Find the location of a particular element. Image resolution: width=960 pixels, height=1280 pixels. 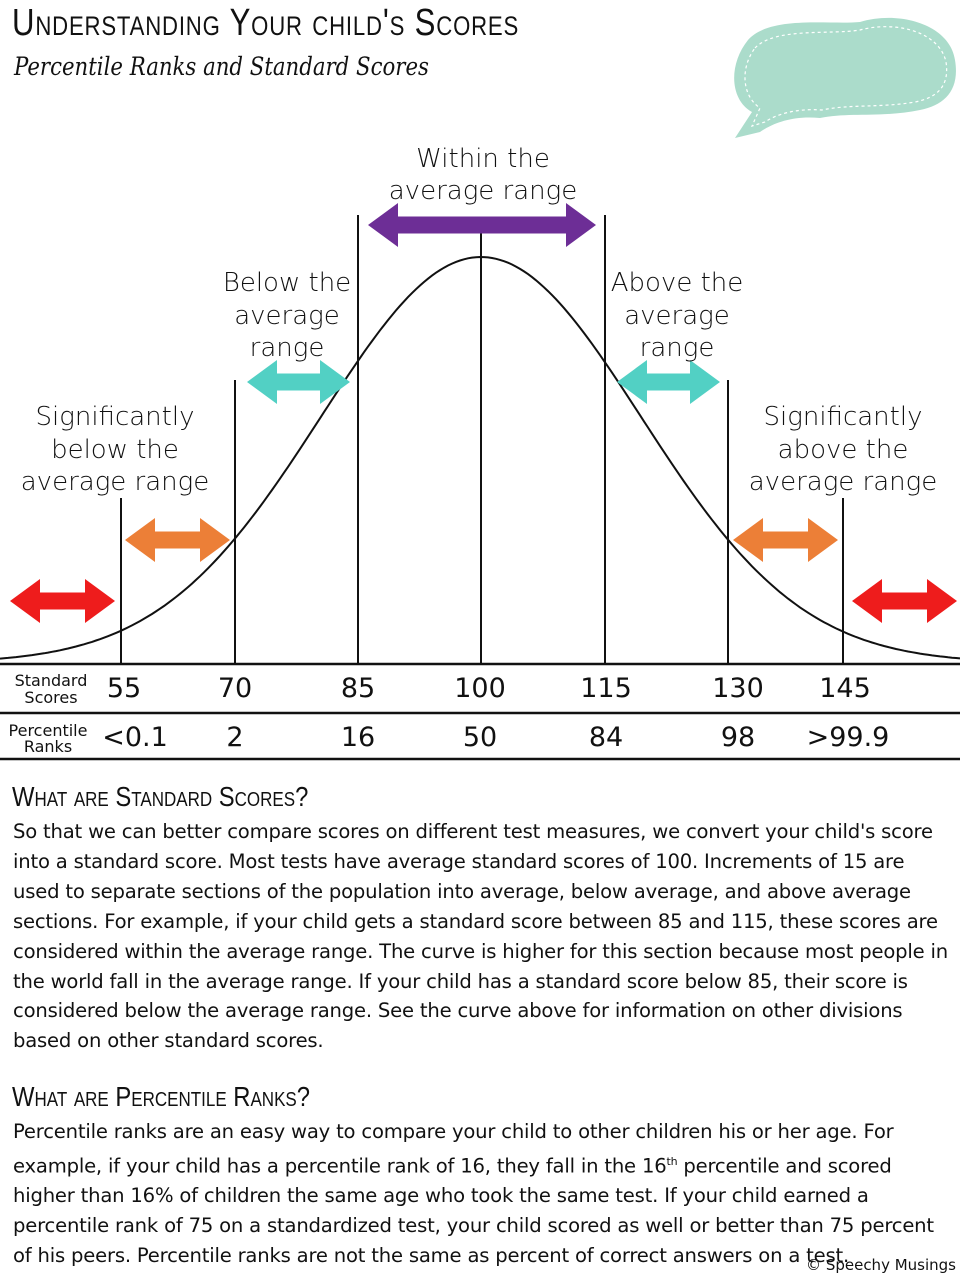

below-left-arrow-icon is located at coordinates (177, 540).